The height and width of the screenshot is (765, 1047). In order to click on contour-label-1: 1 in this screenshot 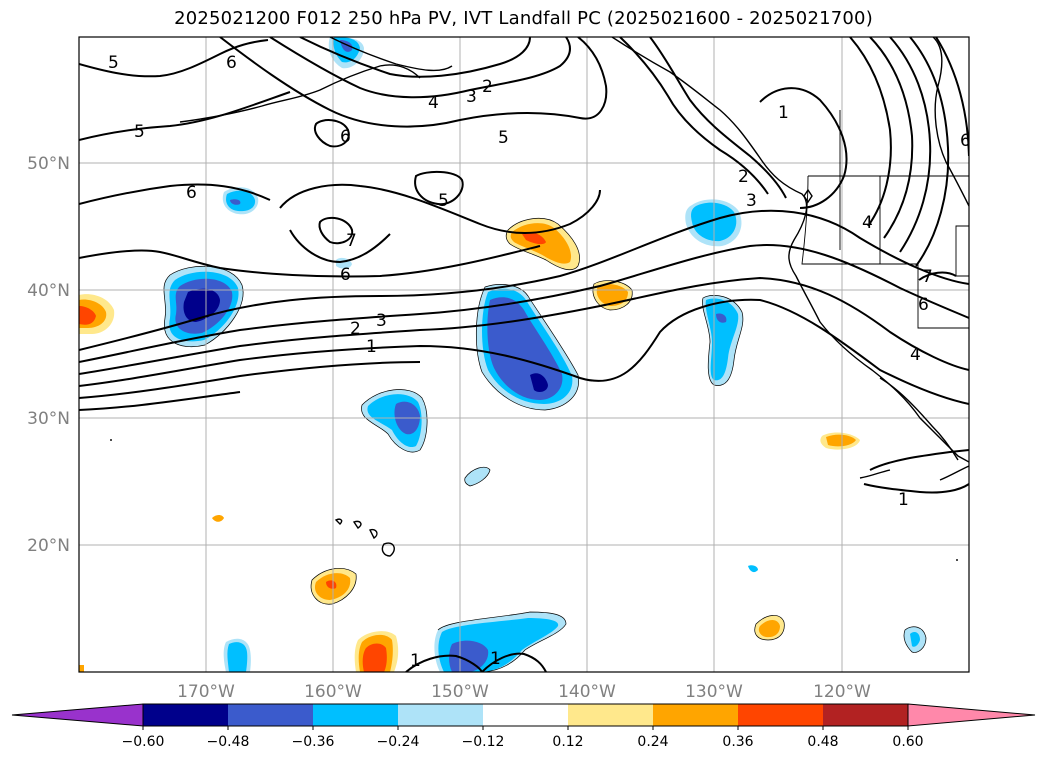, I will do `click(371, 347)`.